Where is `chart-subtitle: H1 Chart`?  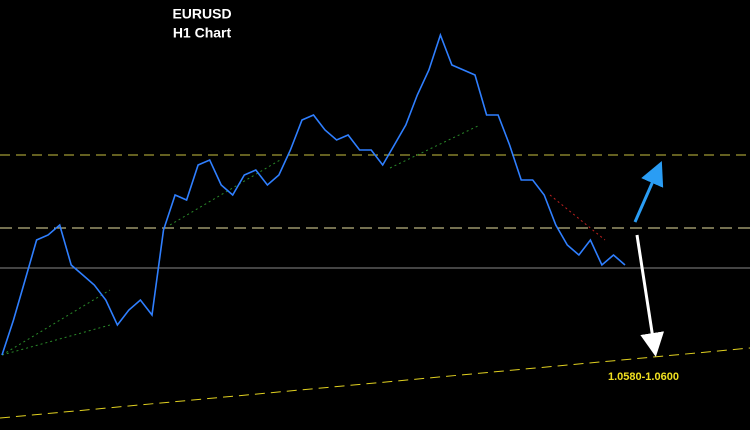 chart-subtitle: H1 Chart is located at coordinates (202, 33).